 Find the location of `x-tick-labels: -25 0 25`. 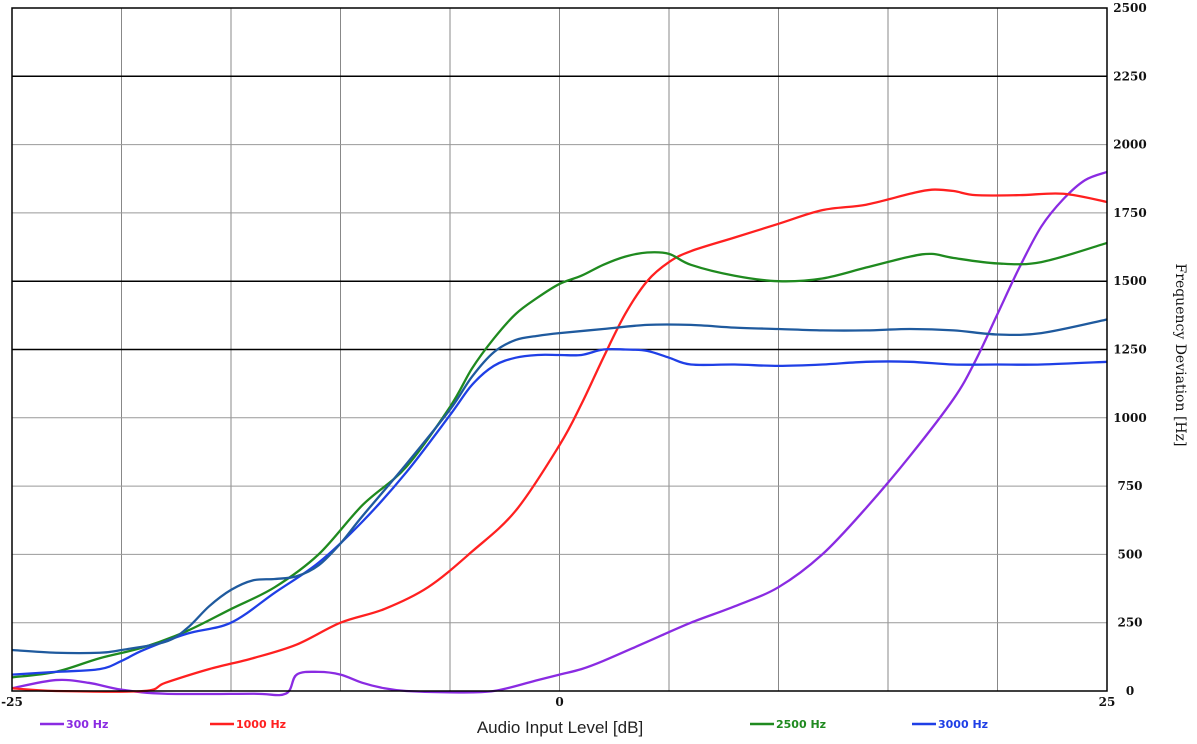

x-tick-labels: -25 0 25 is located at coordinates (558, 702).